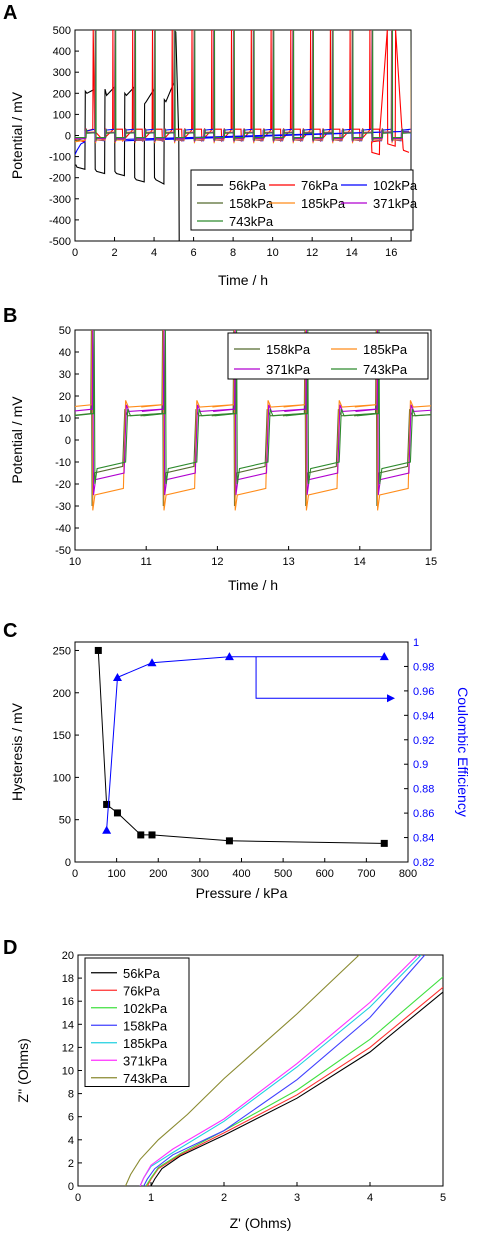 The height and width of the screenshot is (1240, 477). Describe the element at coordinates (423, 667) in the screenshot. I see `y2-tick-label: 0.98` at that location.